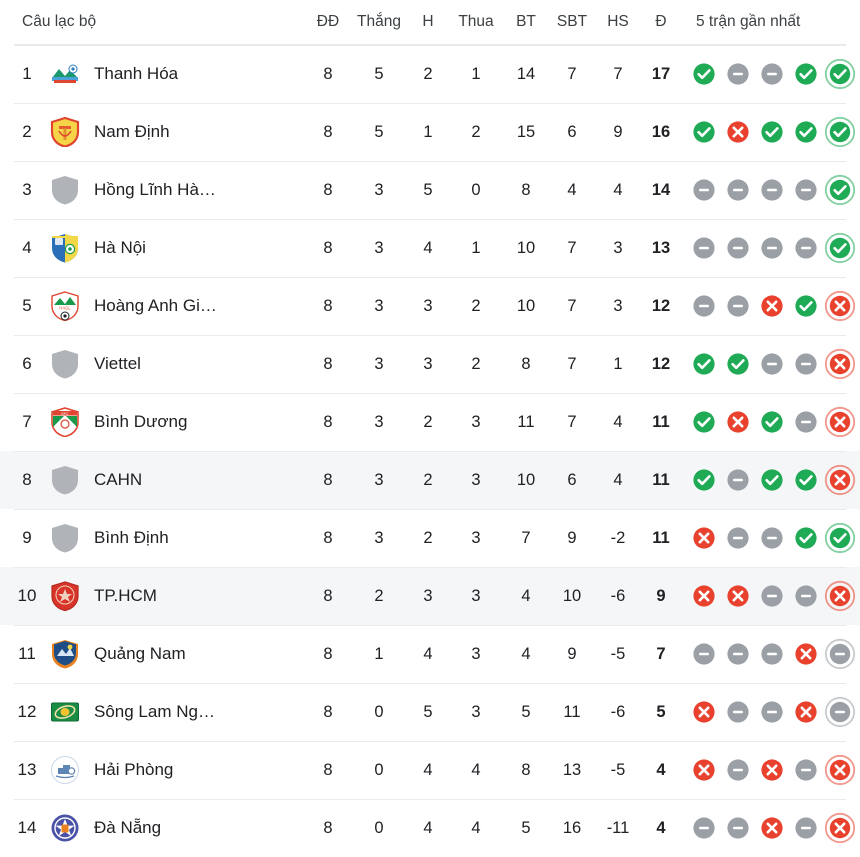  Describe the element at coordinates (153, 364) in the screenshot. I see `club-cell: 6 Viettel` at that location.